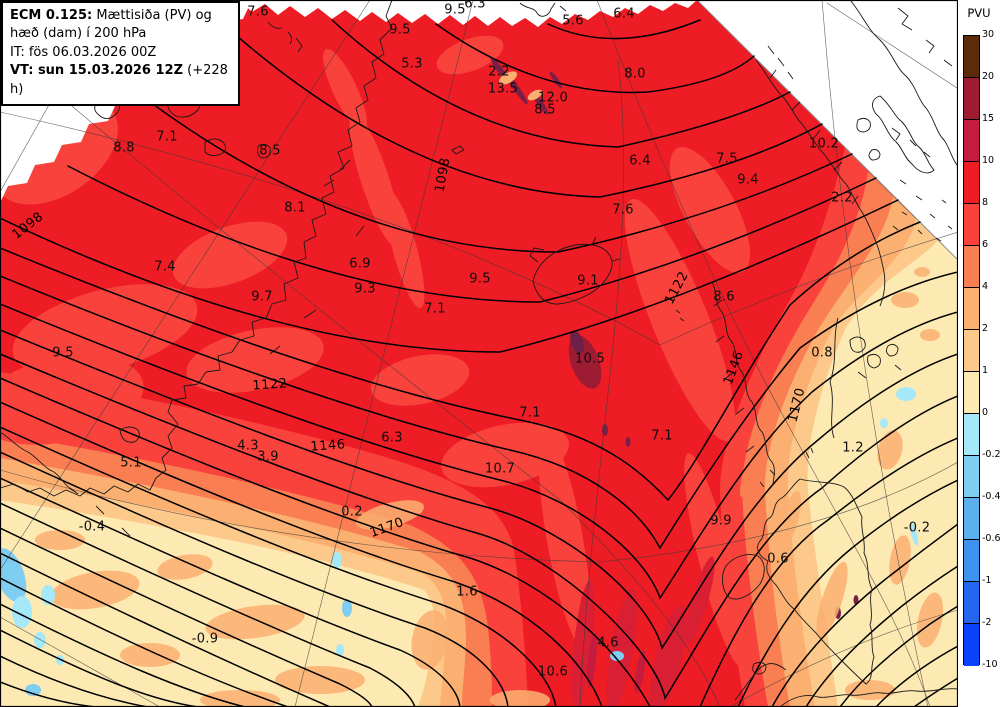  Describe the element at coordinates (590, 359) in the screenshot. I see `pv-value-label: 10.5` at that location.